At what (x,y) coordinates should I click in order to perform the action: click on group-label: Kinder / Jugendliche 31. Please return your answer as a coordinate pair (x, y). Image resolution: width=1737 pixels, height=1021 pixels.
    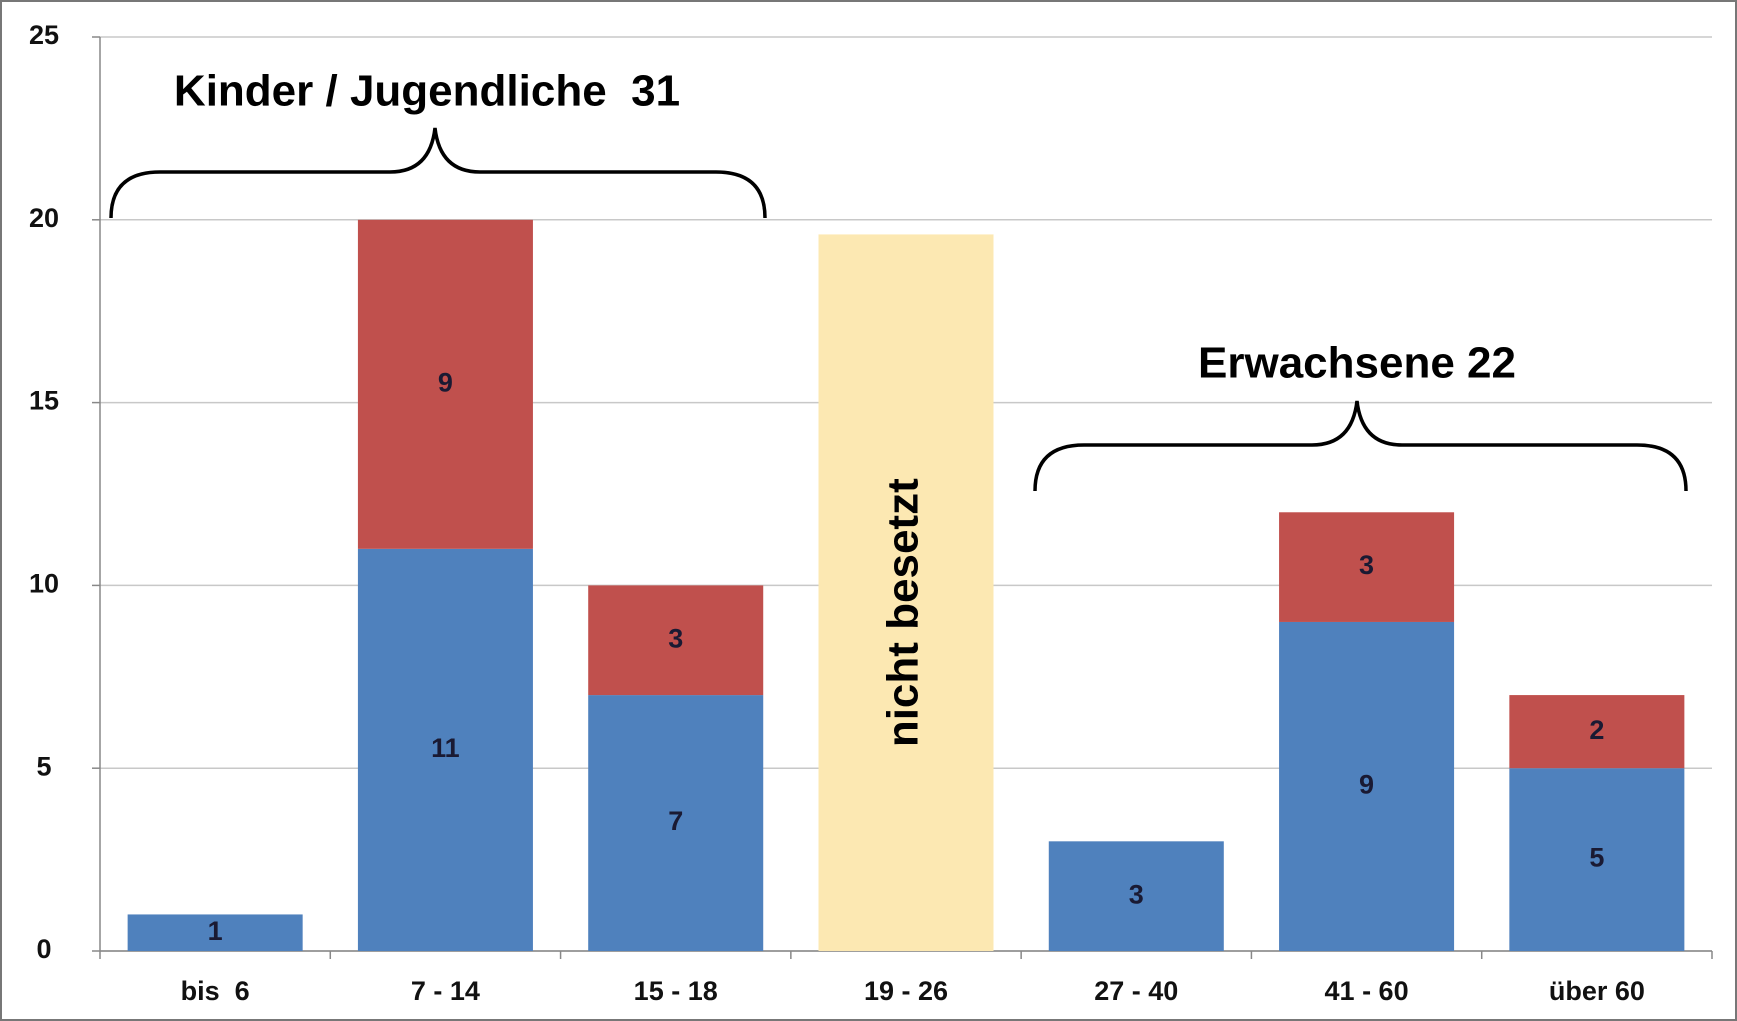
    Looking at the image, I should click on (427, 91).